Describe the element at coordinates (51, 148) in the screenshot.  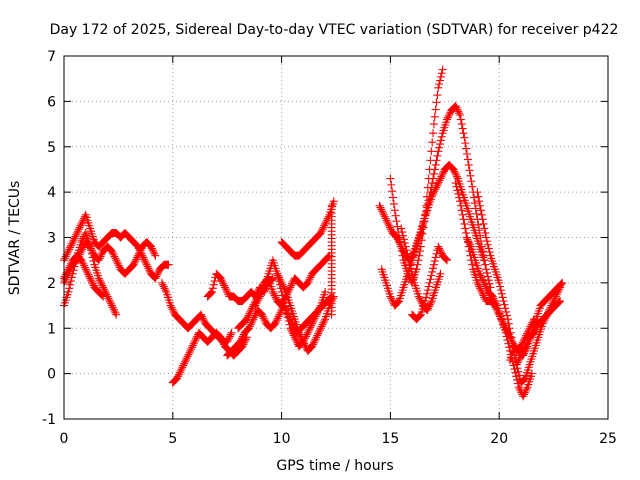
I see `y-tick-label: 5` at that location.